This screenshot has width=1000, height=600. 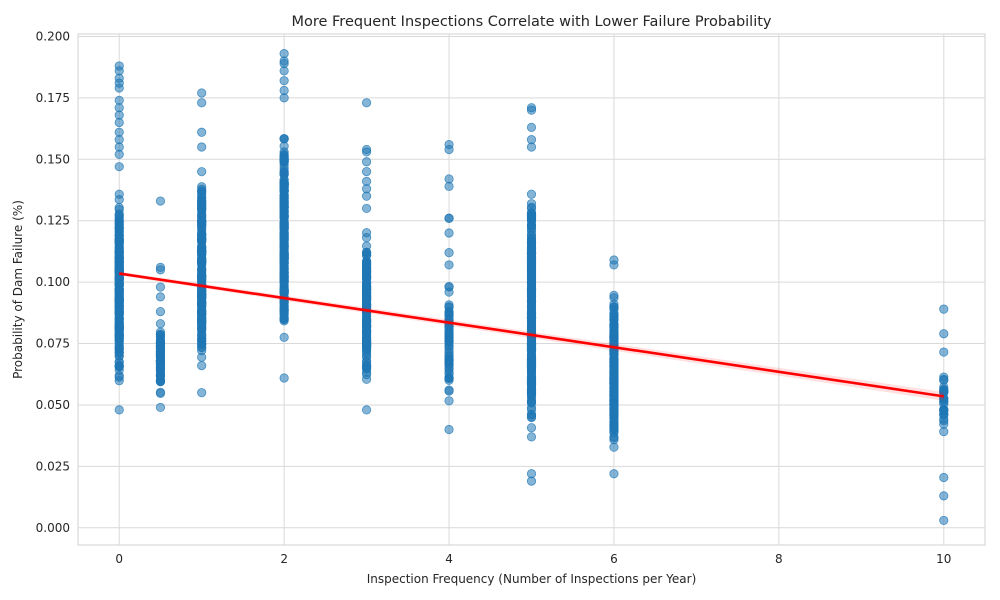 I want to click on y-tick-label: 0.000, so click(x=53, y=528).